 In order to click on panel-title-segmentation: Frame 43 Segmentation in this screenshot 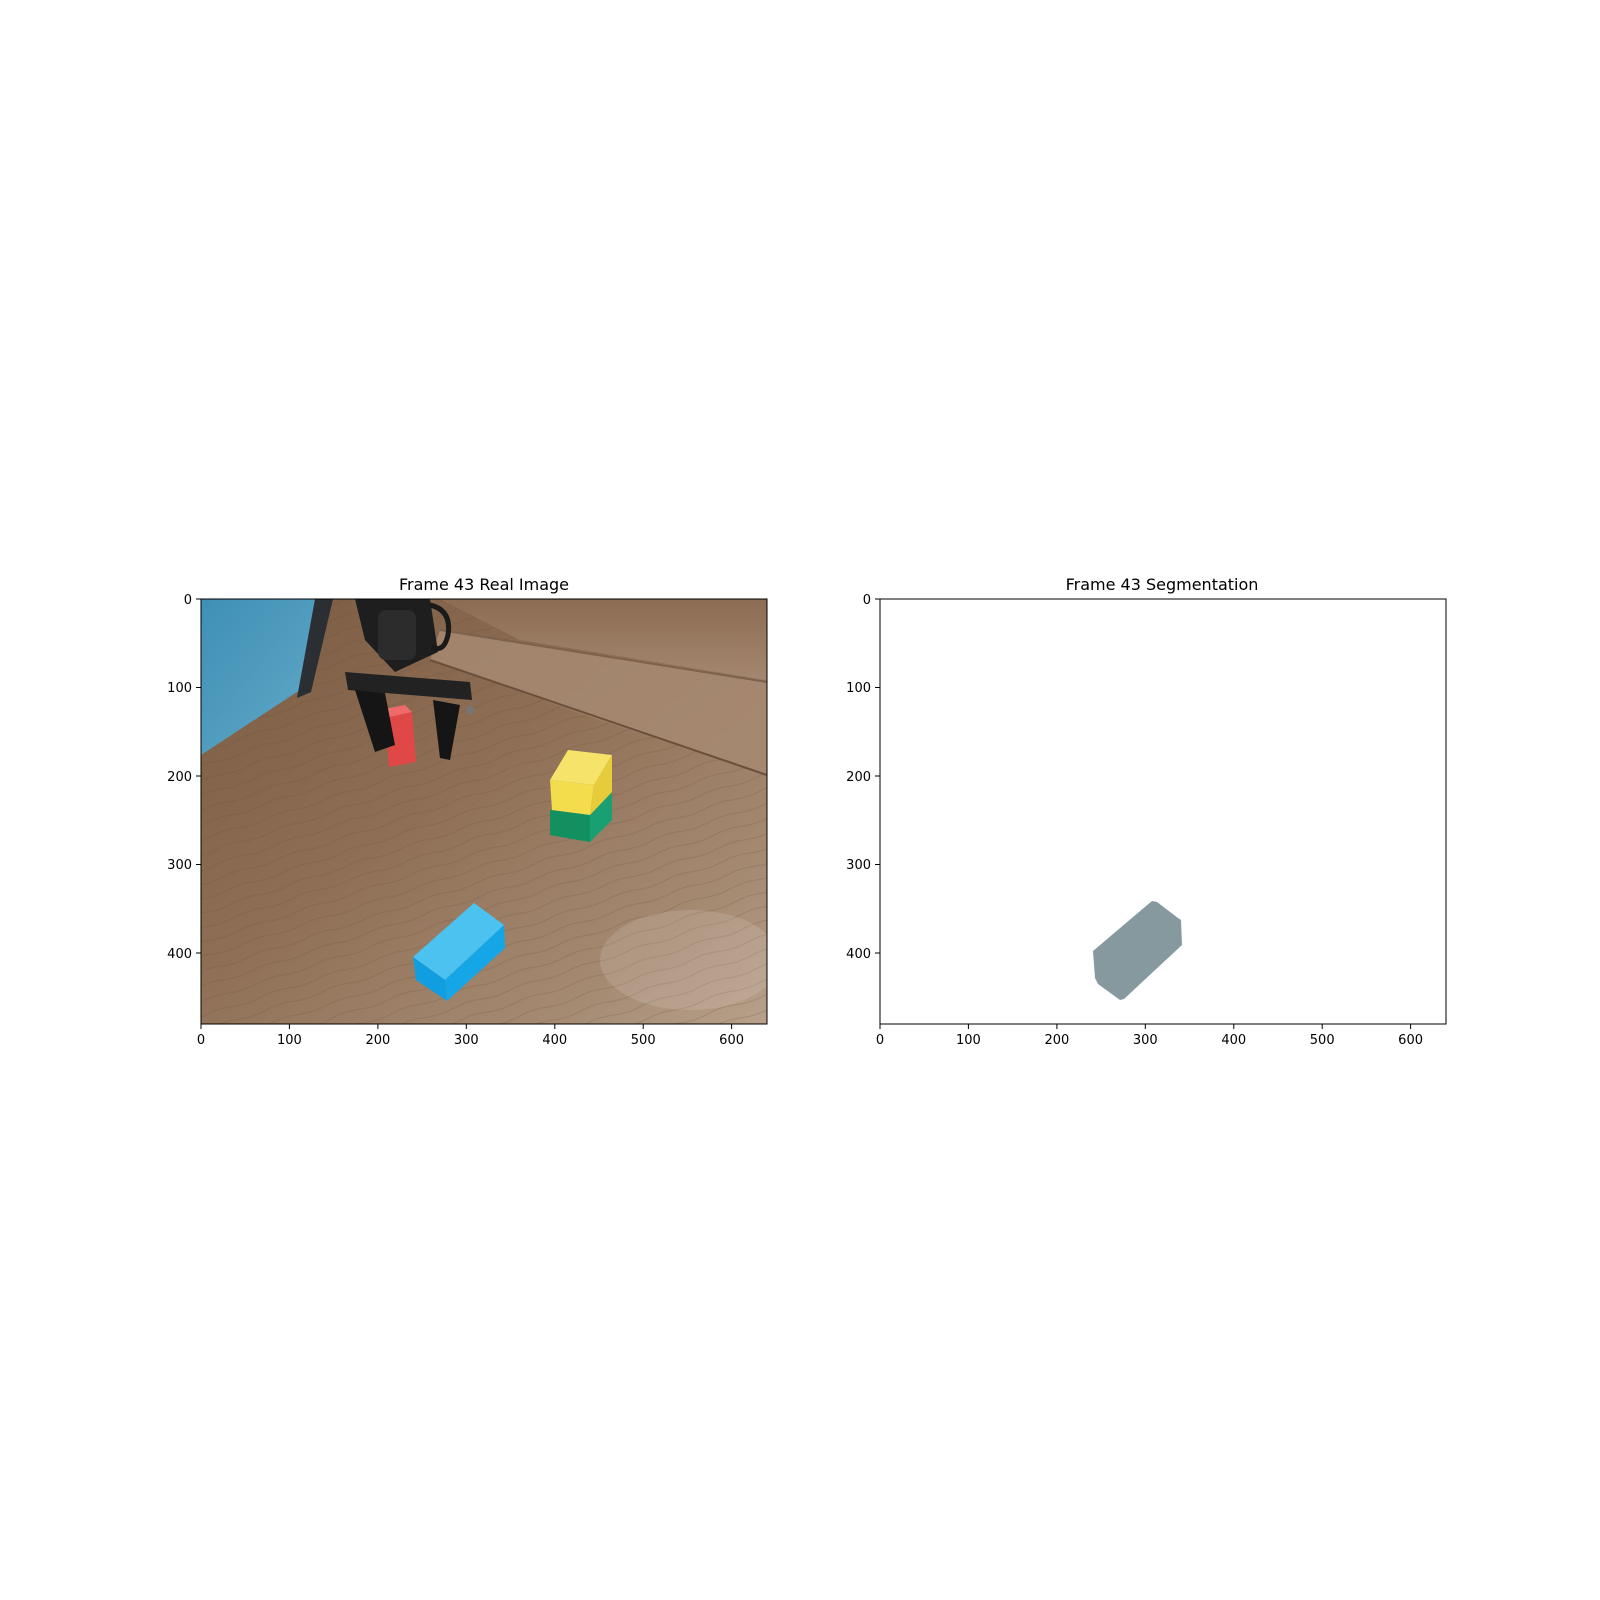, I will do `click(1162, 584)`.